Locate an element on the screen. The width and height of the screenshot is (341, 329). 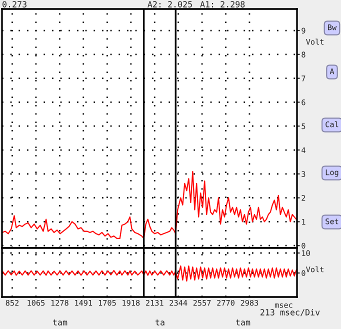
text: 0.273 is located at coordinates (14, 4).